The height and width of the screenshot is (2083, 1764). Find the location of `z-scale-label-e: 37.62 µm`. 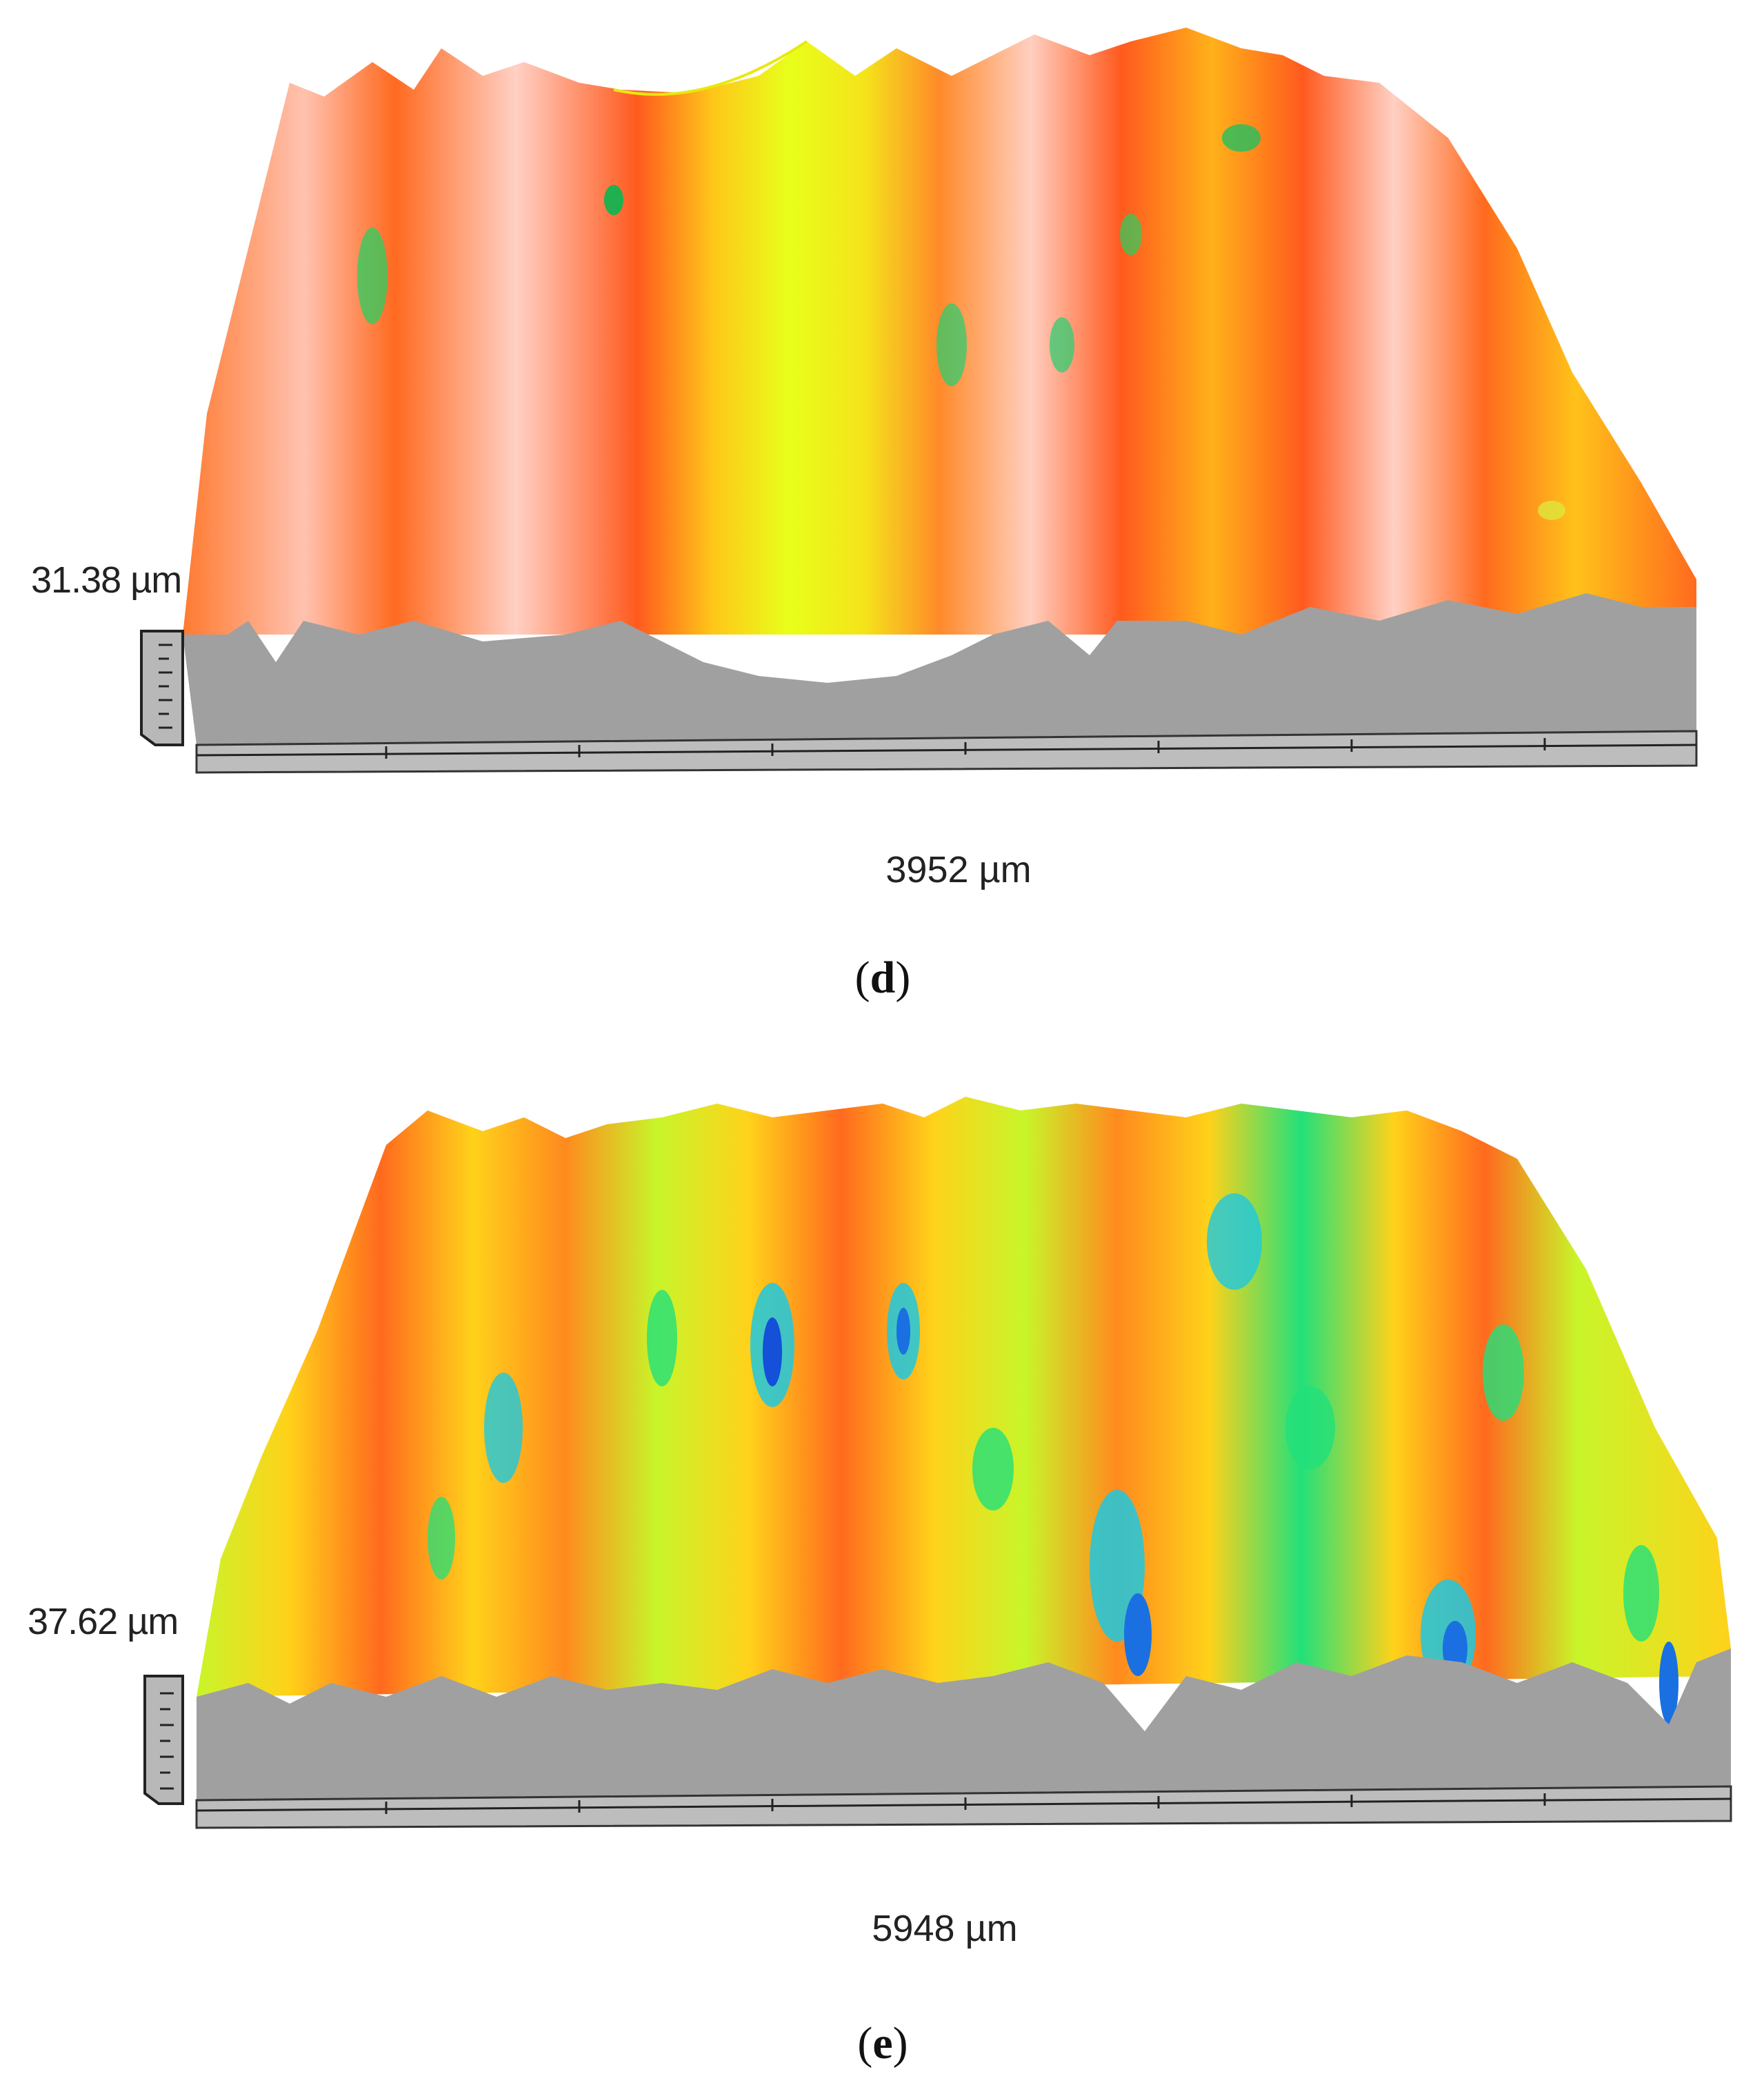

z-scale-label-e: 37.62 µm is located at coordinates (104, 1622).